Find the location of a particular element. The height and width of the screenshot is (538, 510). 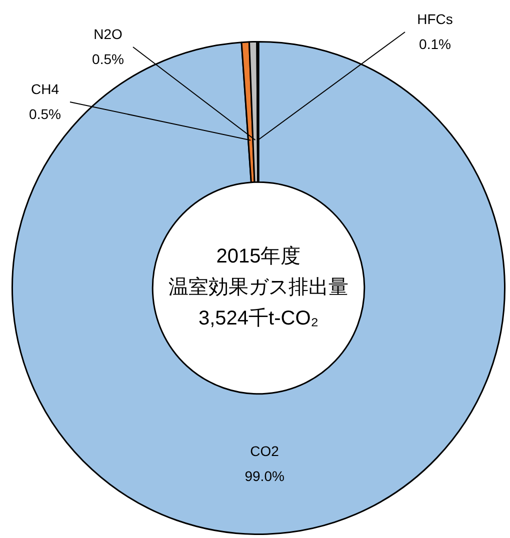

slice-label: N2O is located at coordinates (108, 34).